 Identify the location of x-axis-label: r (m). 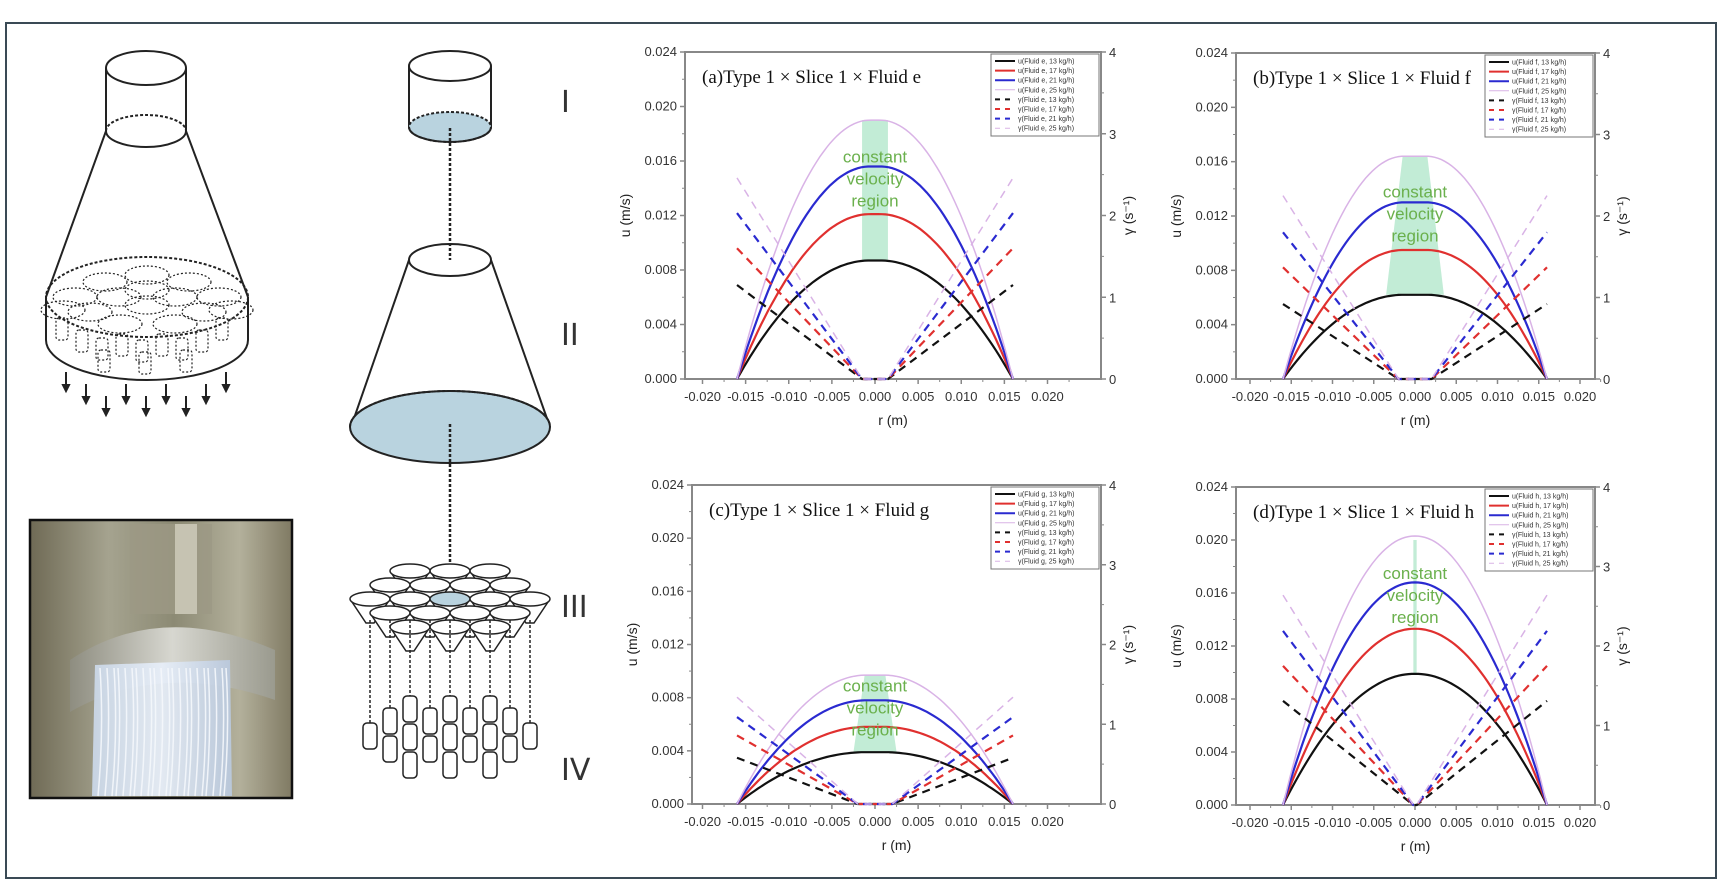
(1416, 420).